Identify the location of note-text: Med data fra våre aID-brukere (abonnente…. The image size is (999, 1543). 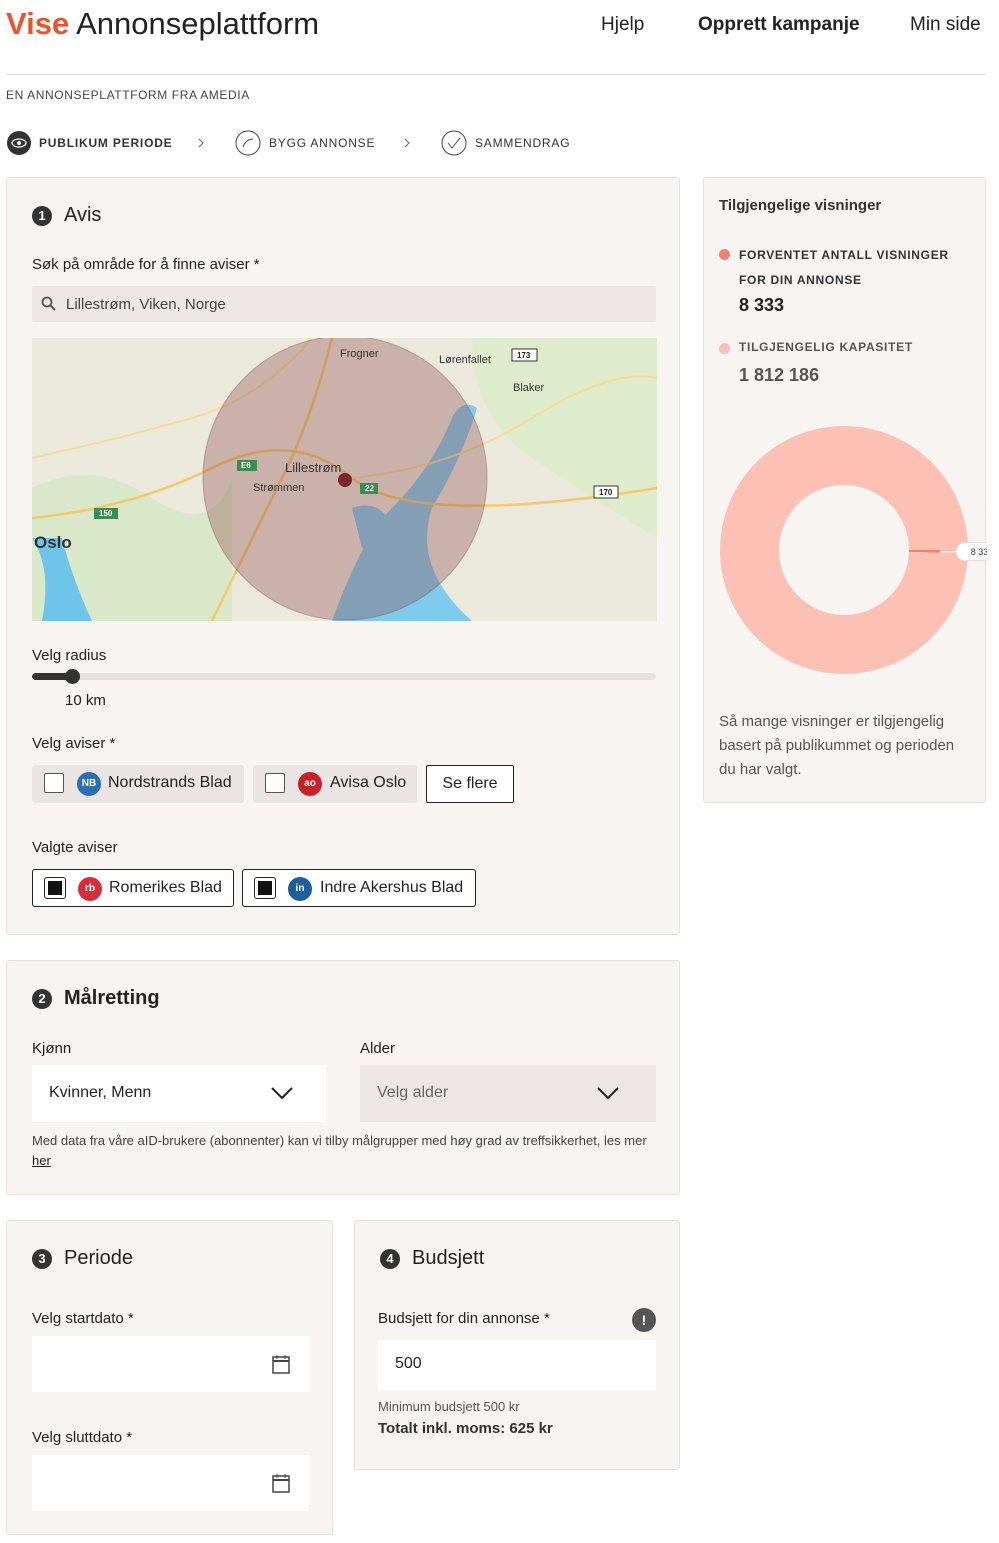
(339, 1140).